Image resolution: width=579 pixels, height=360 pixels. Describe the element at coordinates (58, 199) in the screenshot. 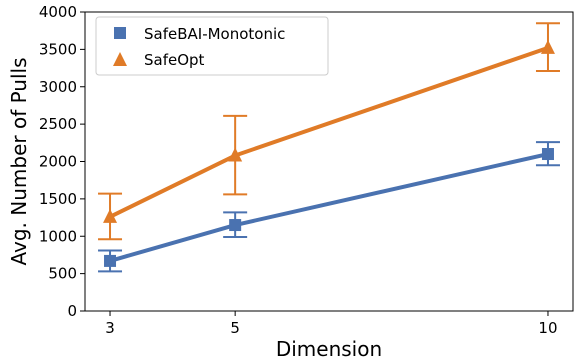

I see `y-tick-label: 1500` at that location.